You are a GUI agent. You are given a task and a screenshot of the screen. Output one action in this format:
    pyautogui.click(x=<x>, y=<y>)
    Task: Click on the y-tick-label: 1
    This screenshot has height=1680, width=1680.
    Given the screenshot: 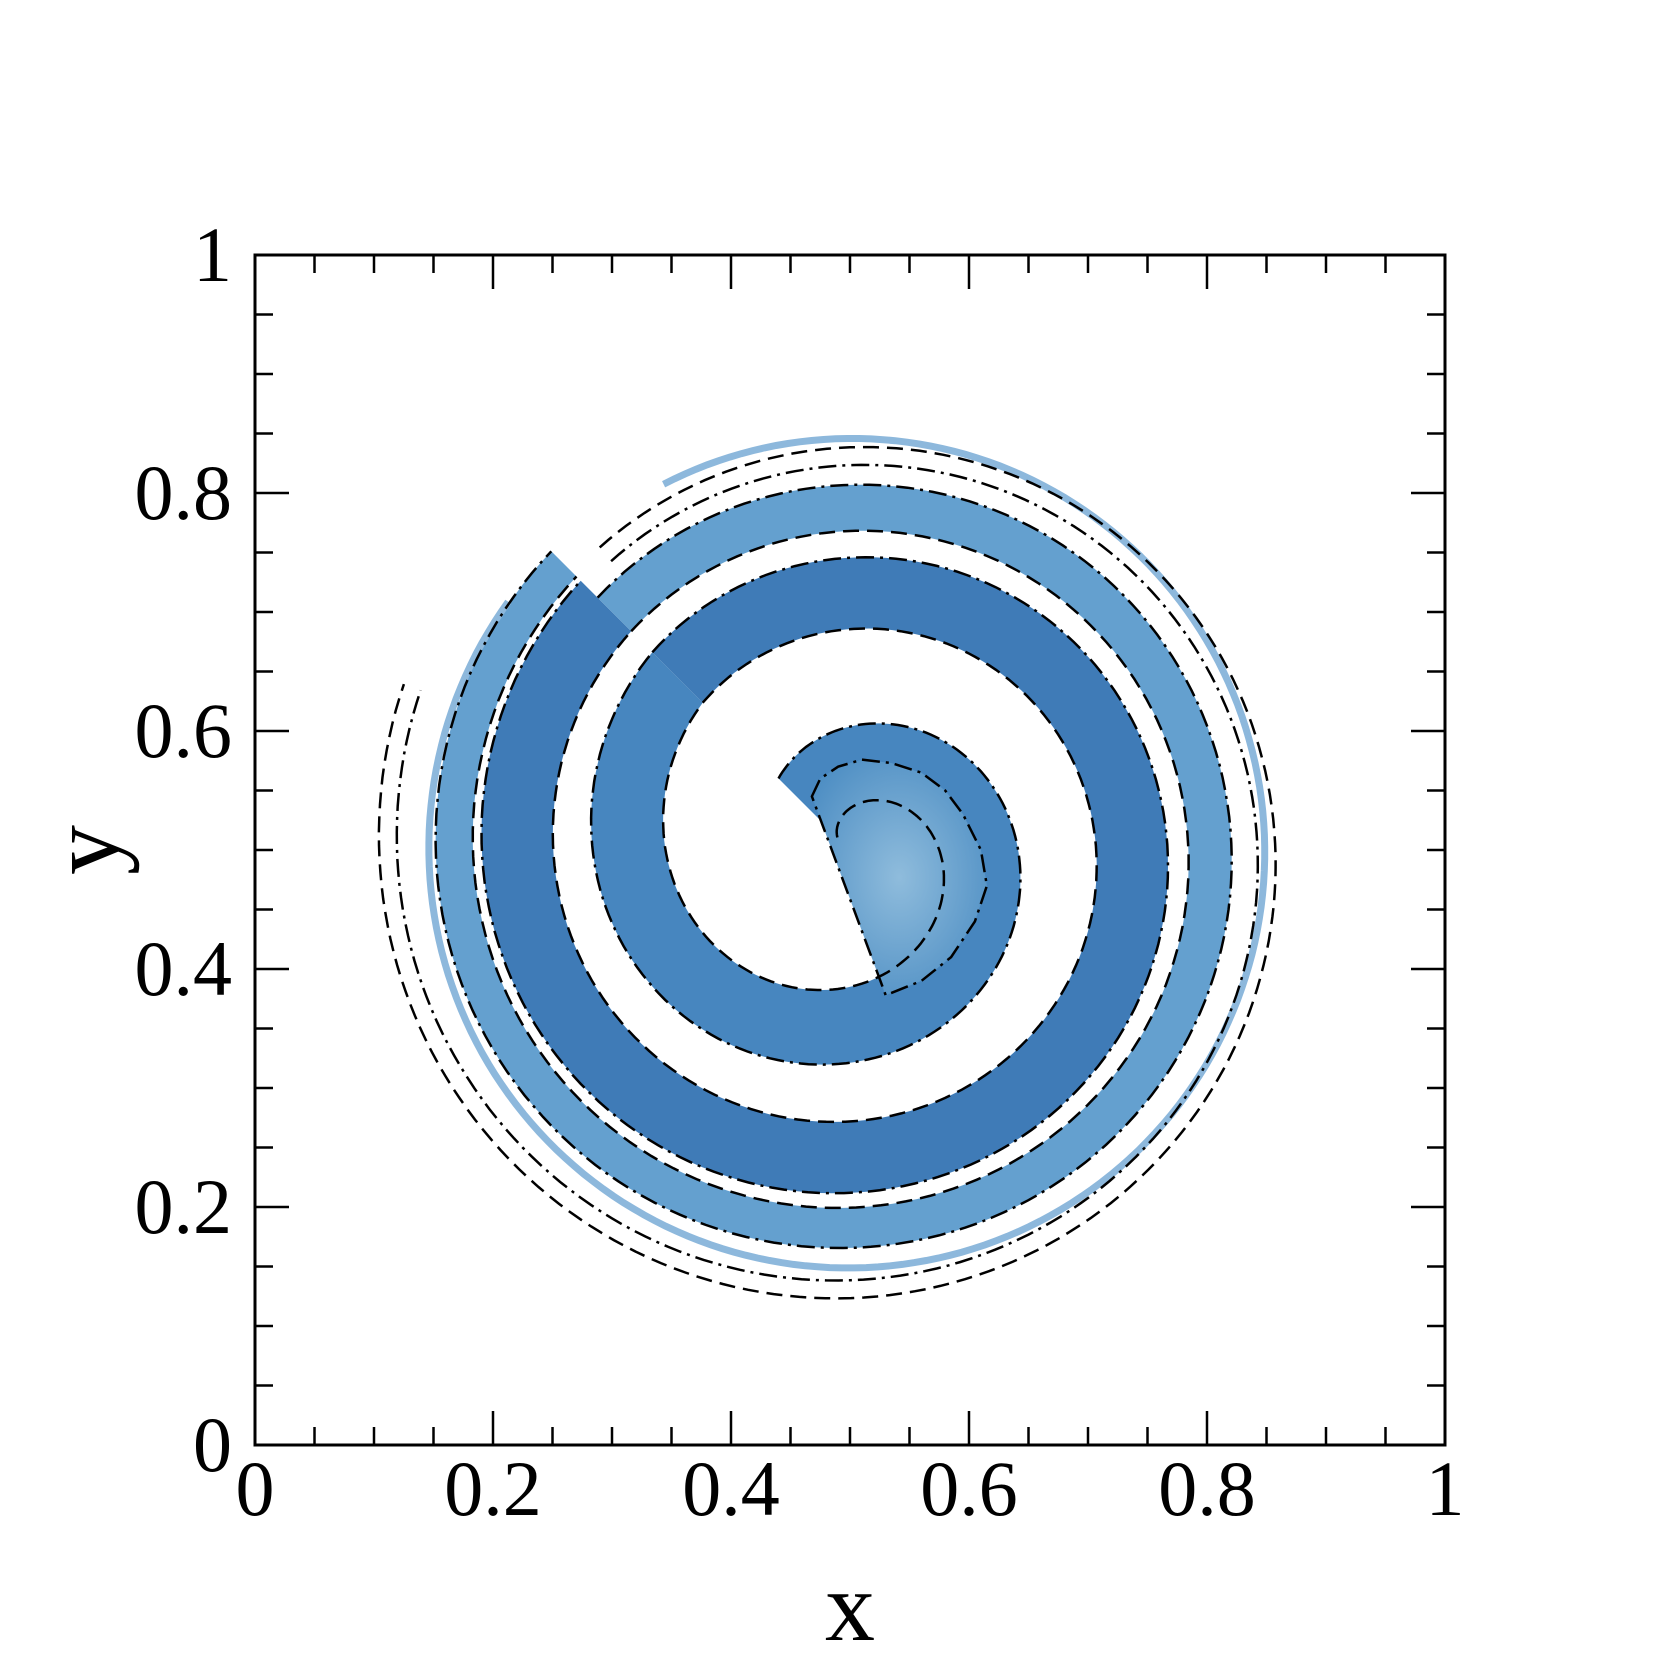 What is the action you would take?
    pyautogui.click(x=212, y=254)
    